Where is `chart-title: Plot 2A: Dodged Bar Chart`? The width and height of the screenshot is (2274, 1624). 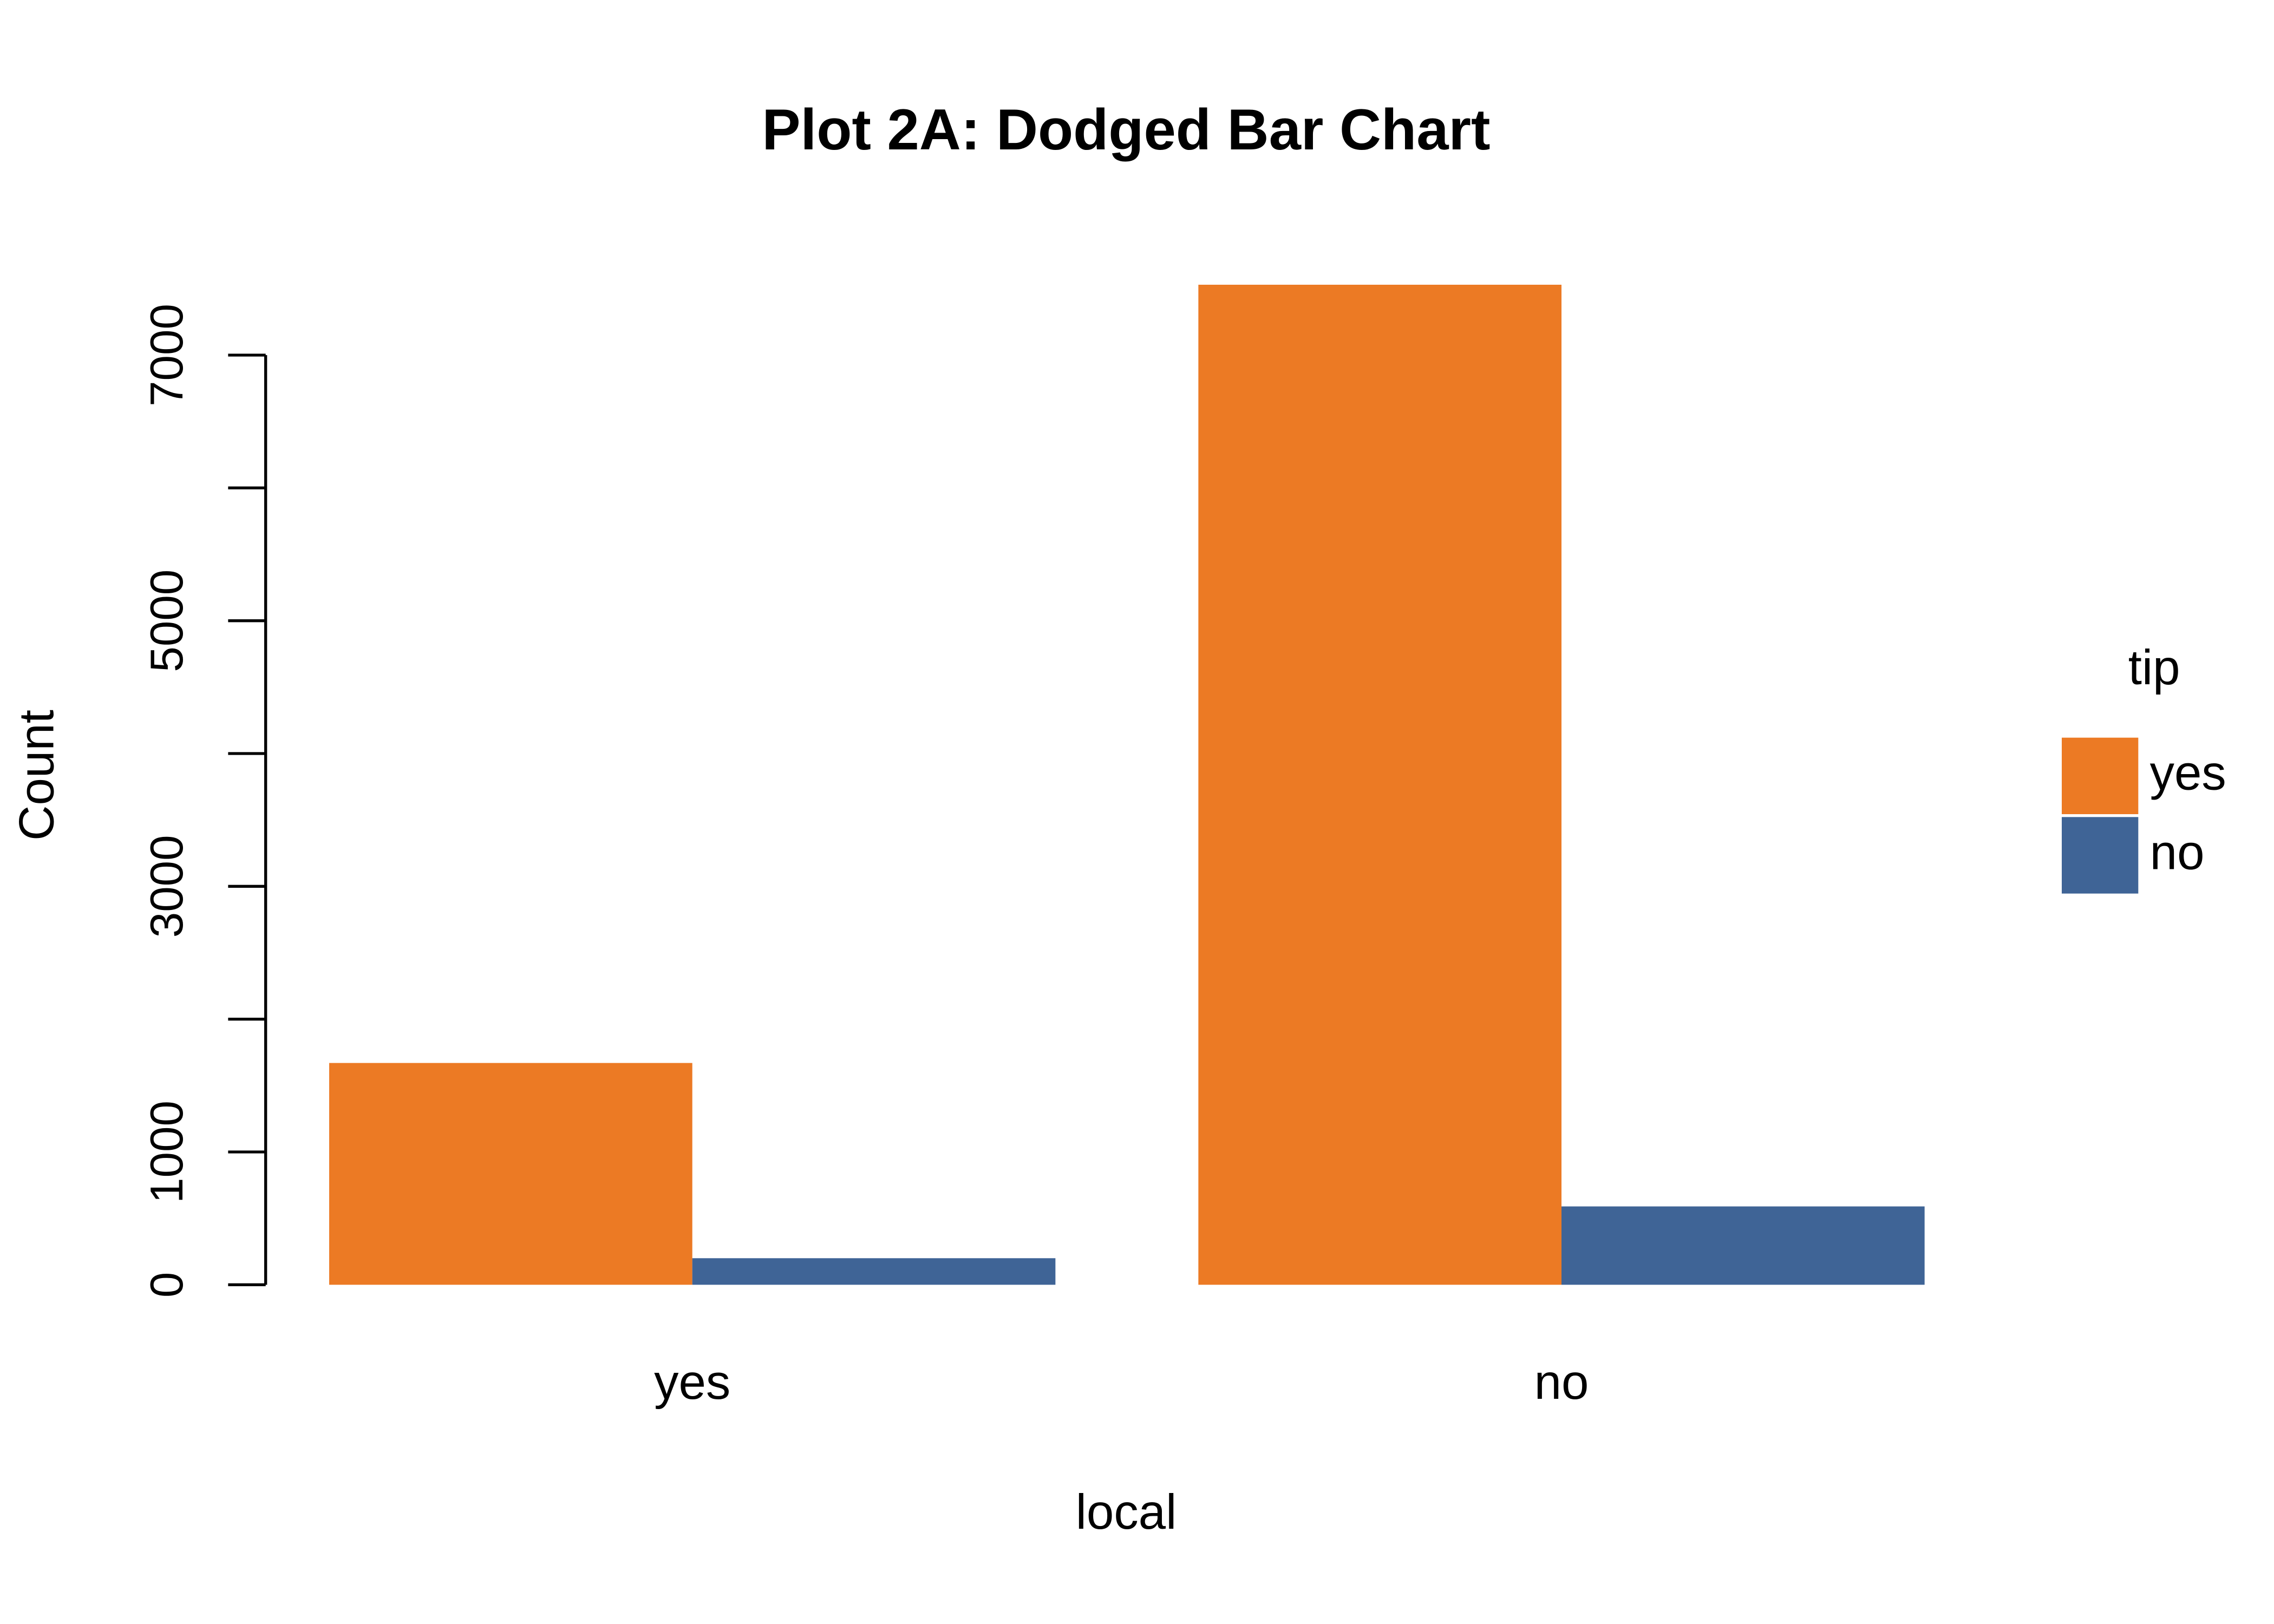 chart-title: Plot 2A: Dodged Bar Chart is located at coordinates (1126, 129).